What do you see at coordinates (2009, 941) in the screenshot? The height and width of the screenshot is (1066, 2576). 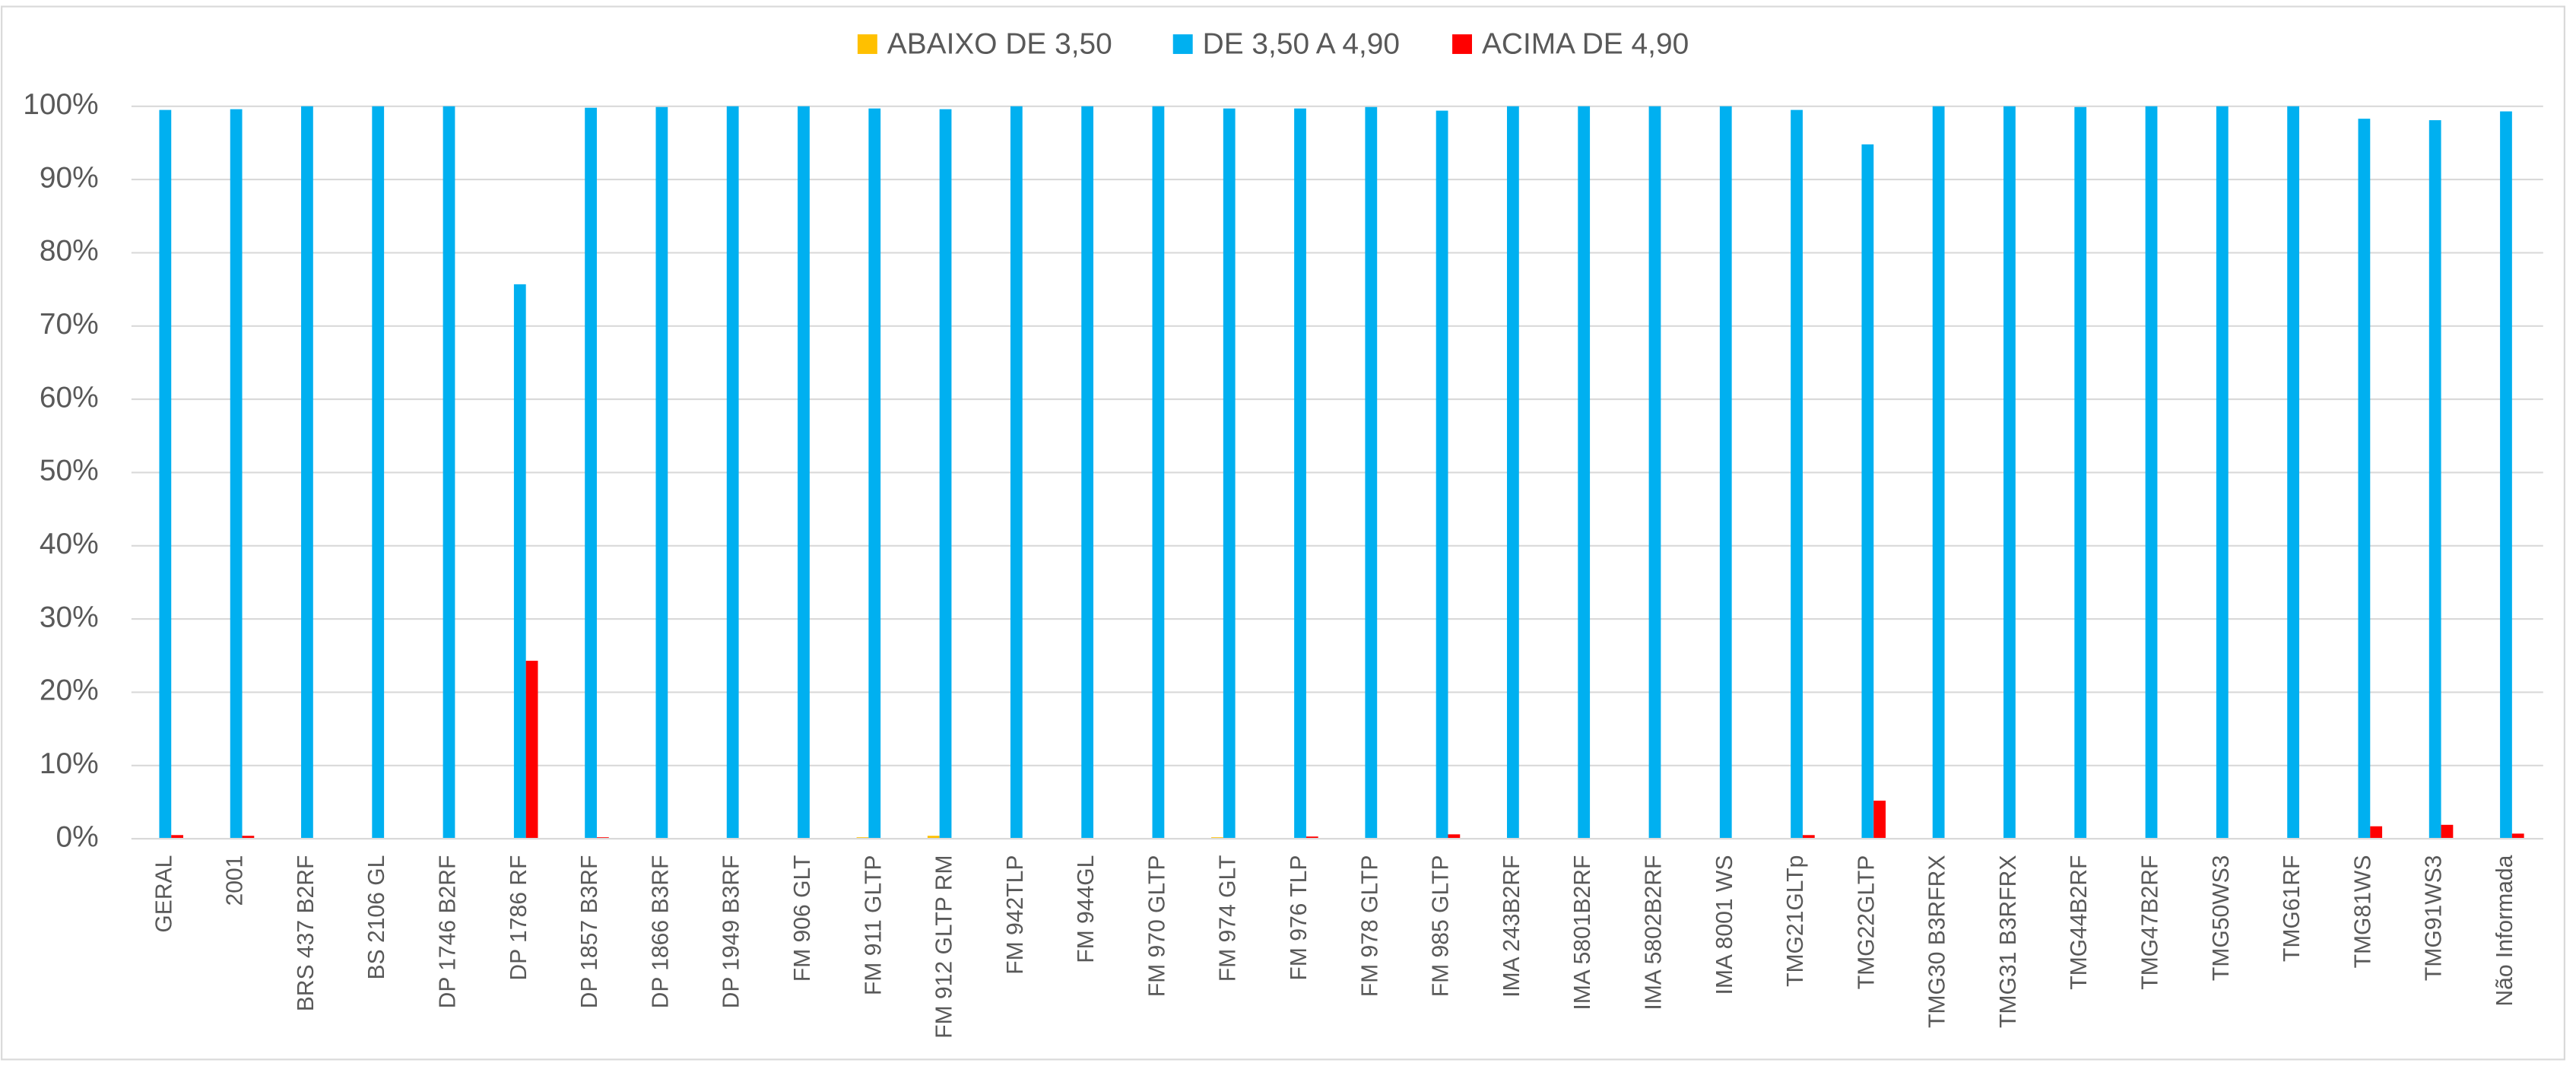 I see `x-tick-label: TMG31 B3RFRX` at bounding box center [2009, 941].